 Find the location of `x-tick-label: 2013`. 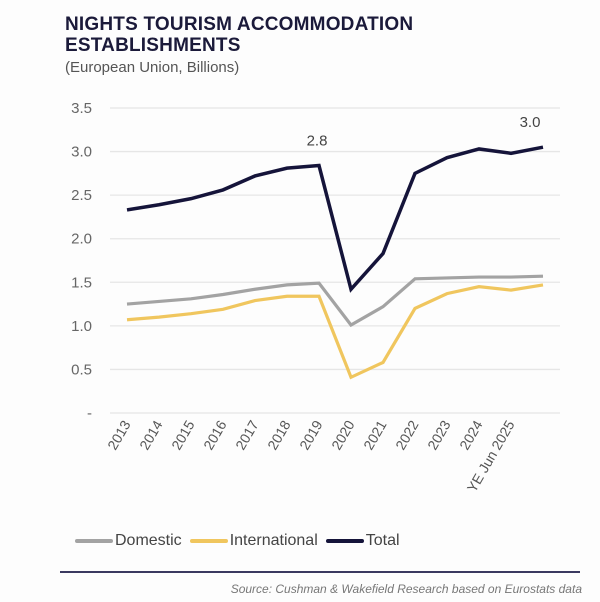

x-tick-label: 2013 is located at coordinates (119, 434).